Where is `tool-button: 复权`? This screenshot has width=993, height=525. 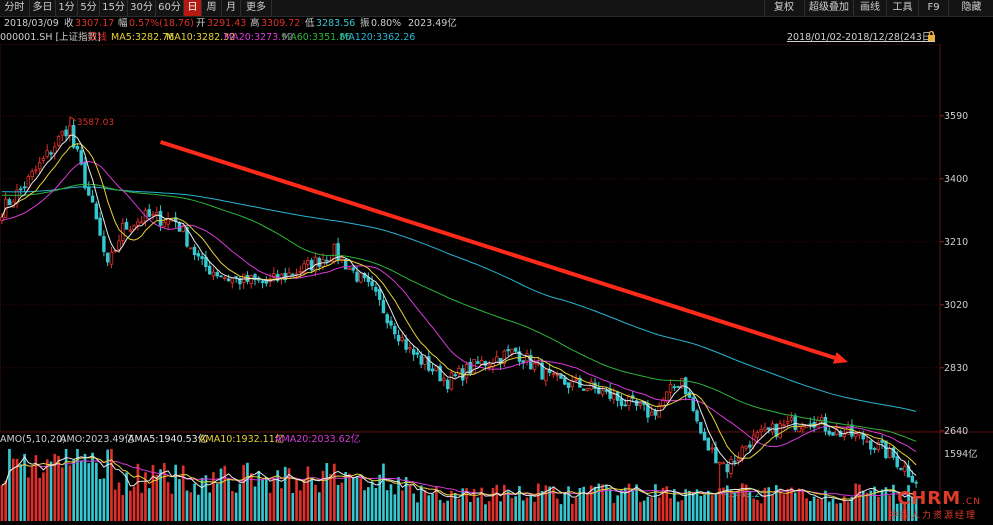
tool-button: 复权 is located at coordinates (783, 8).